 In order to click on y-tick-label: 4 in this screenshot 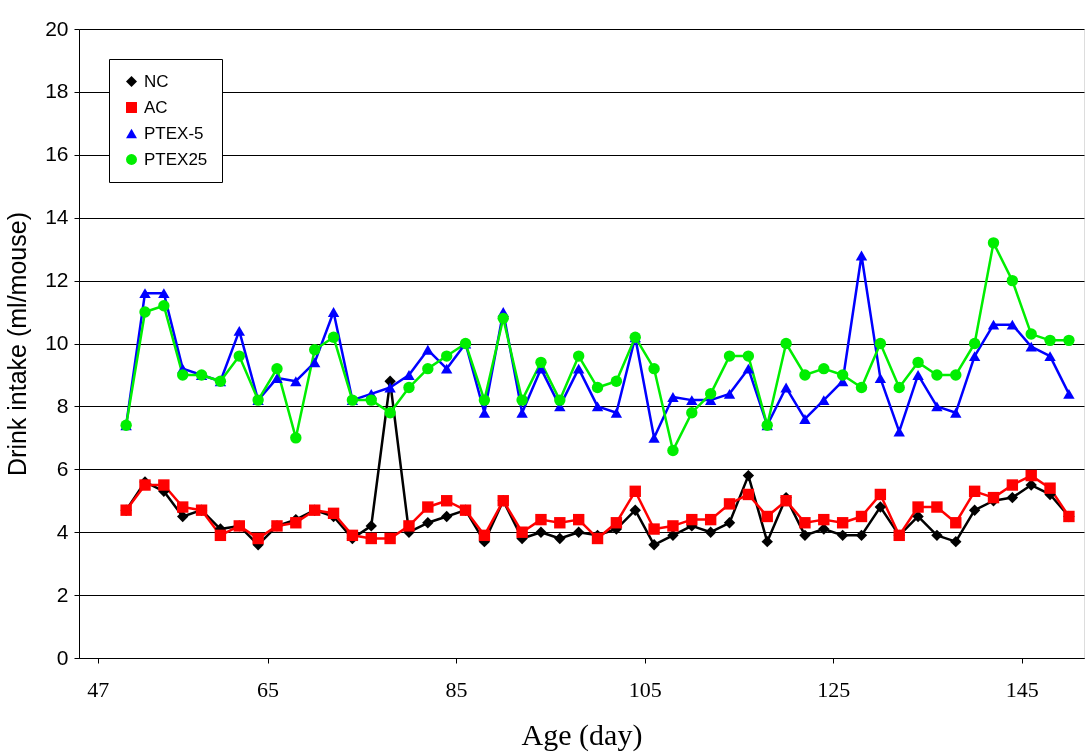, I will do `click(62, 531)`.